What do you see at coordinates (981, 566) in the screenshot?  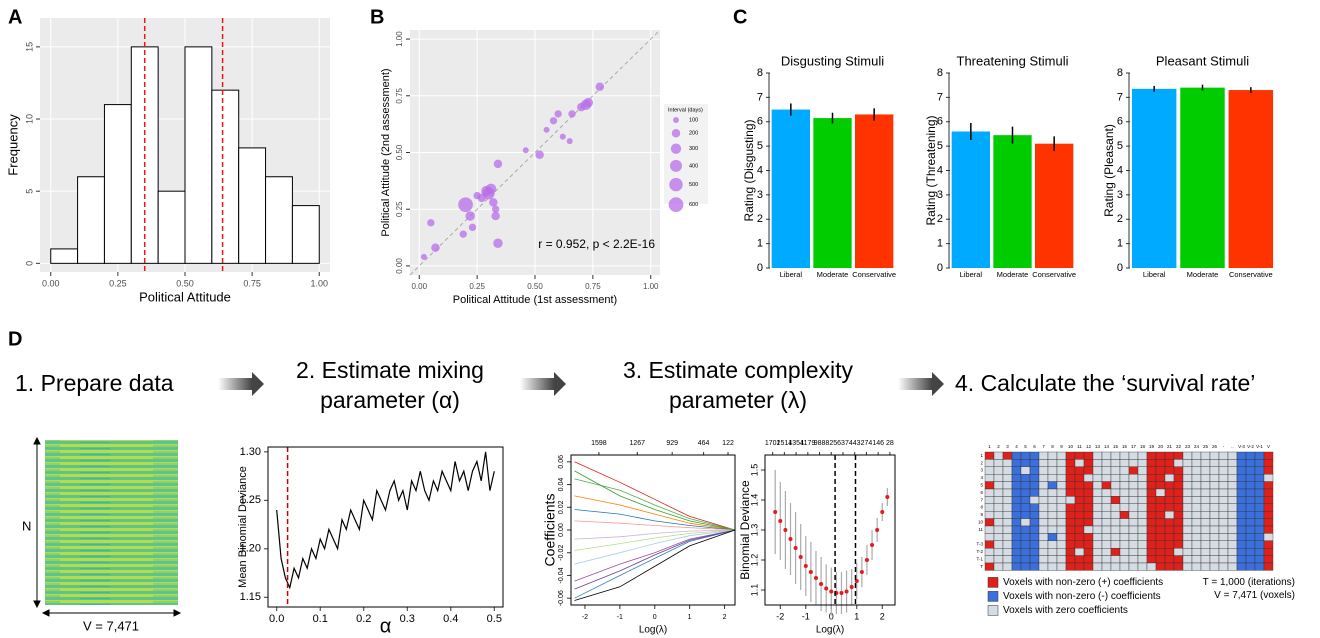 I see `row-label: T` at bounding box center [981, 566].